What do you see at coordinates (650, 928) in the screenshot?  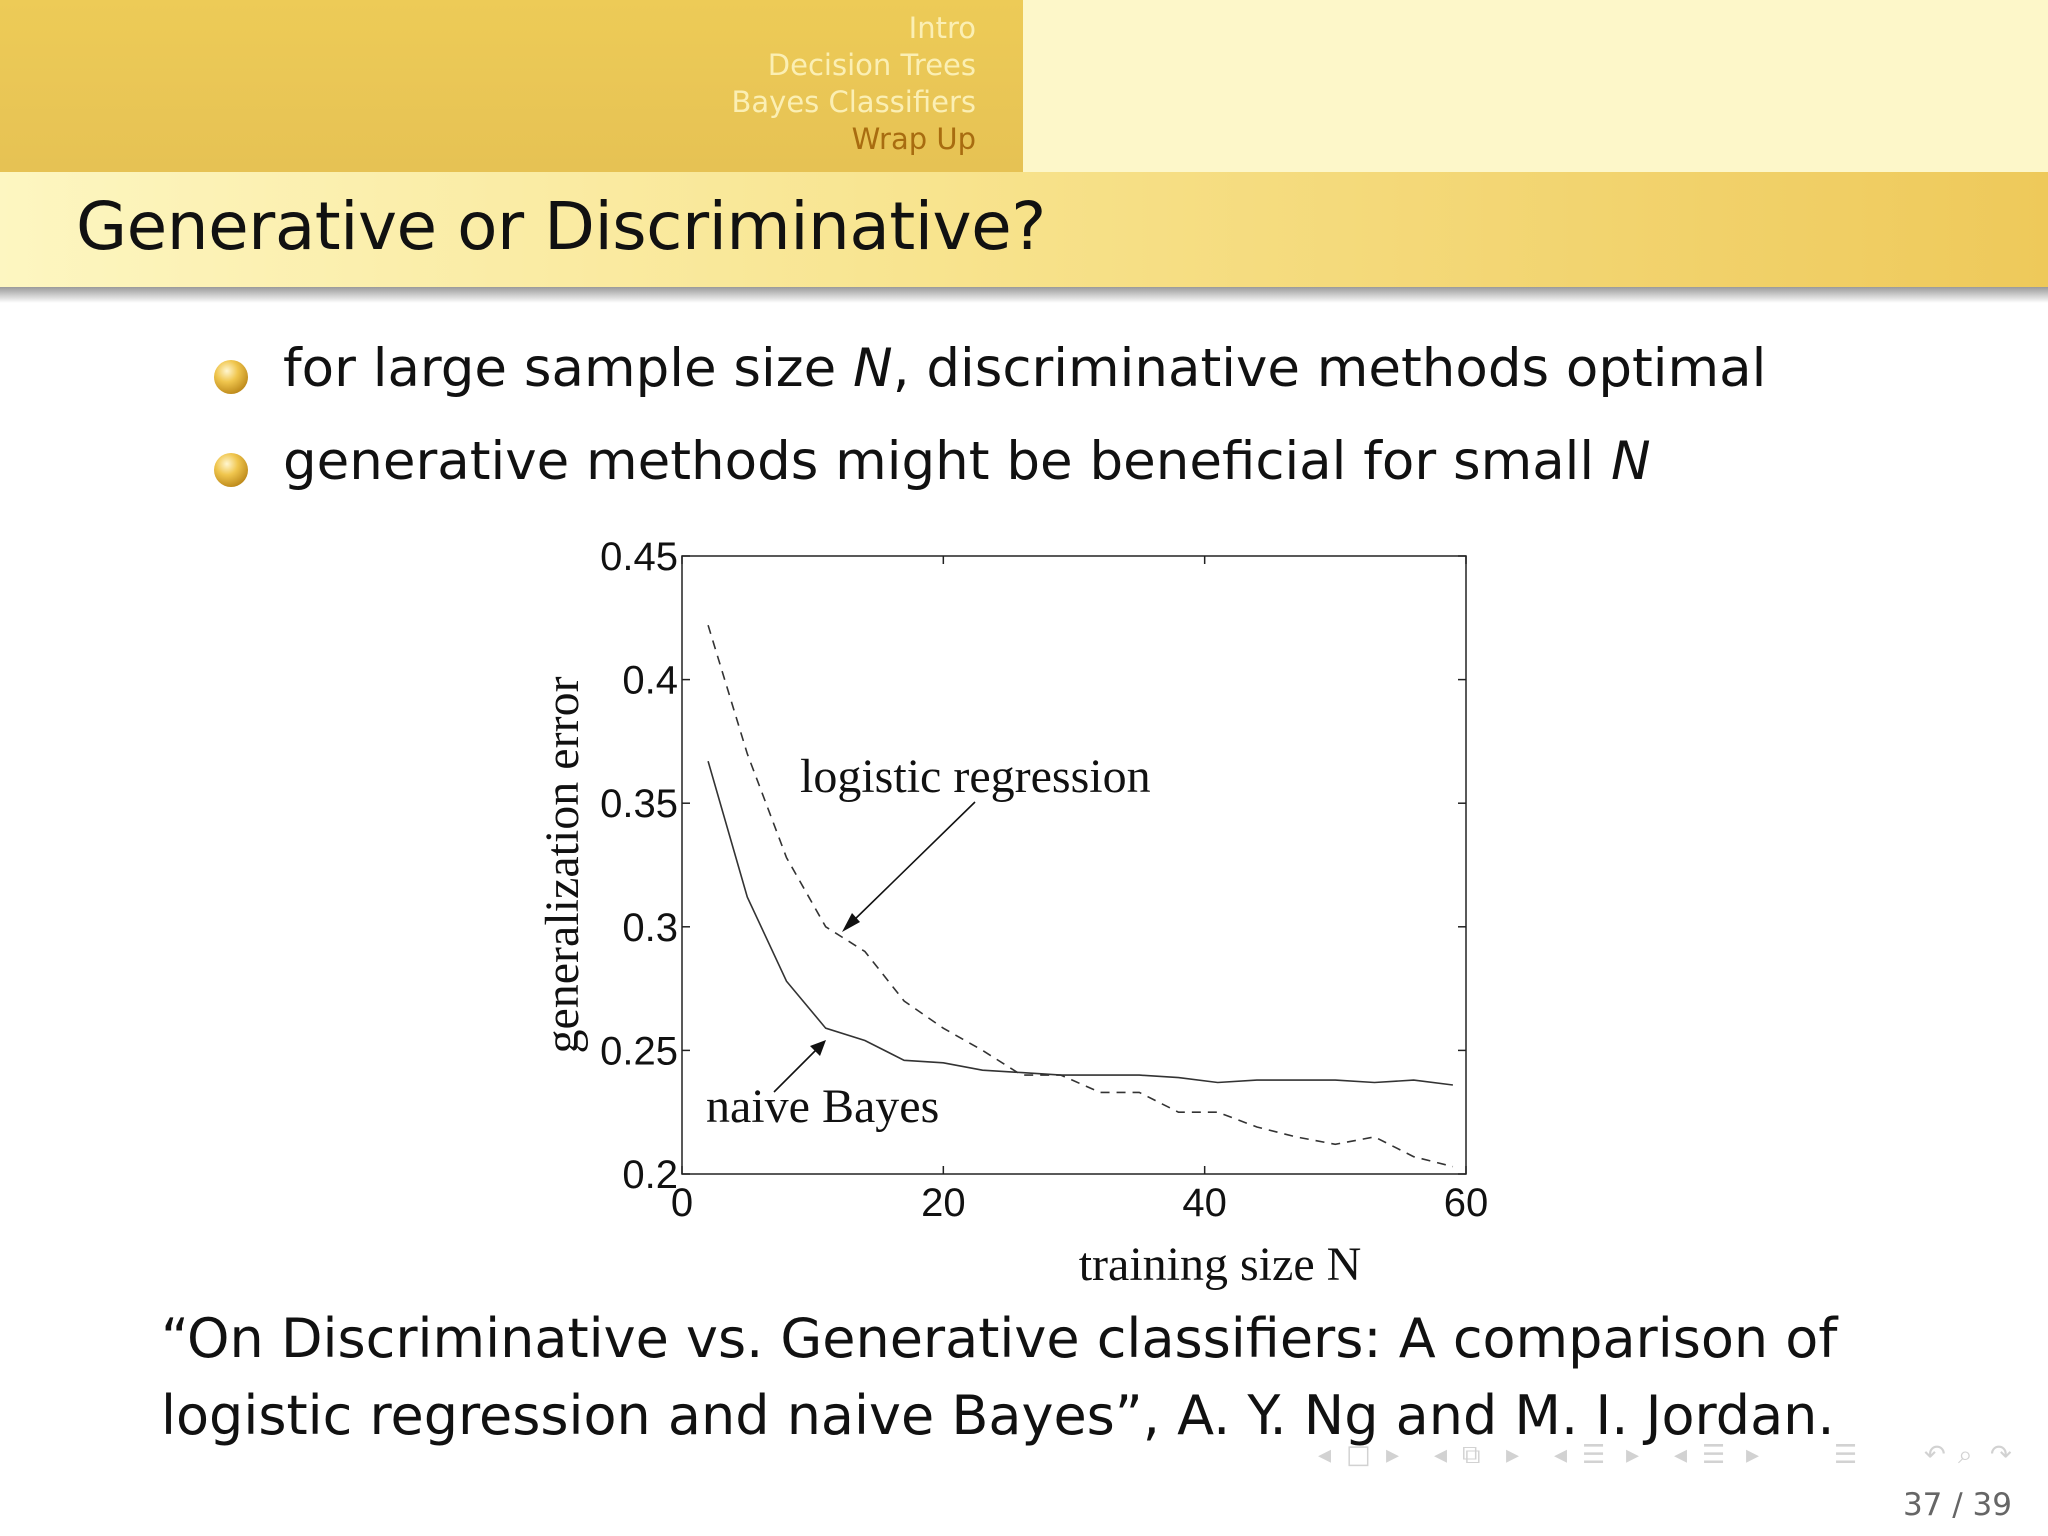 I see `y-tick-label: 0.3` at bounding box center [650, 928].